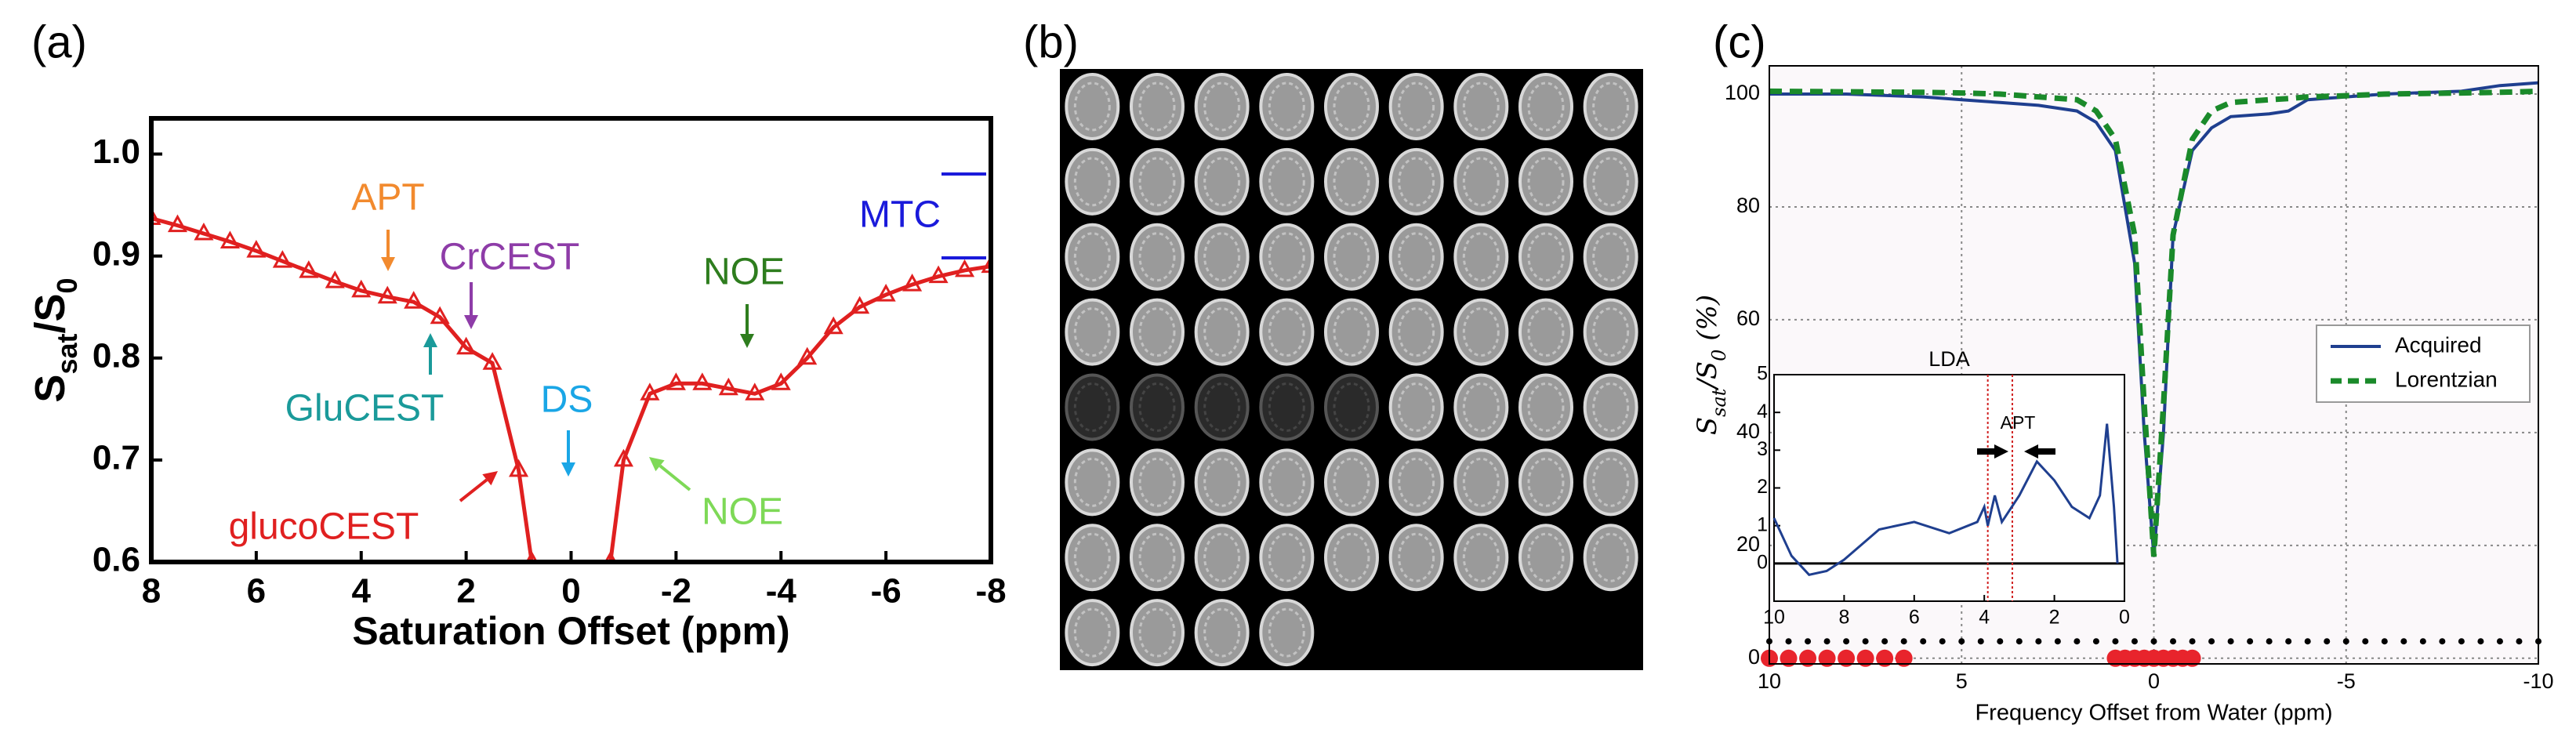 The image size is (2576, 736). I want to click on annotation: GluCEST, so click(364, 409).